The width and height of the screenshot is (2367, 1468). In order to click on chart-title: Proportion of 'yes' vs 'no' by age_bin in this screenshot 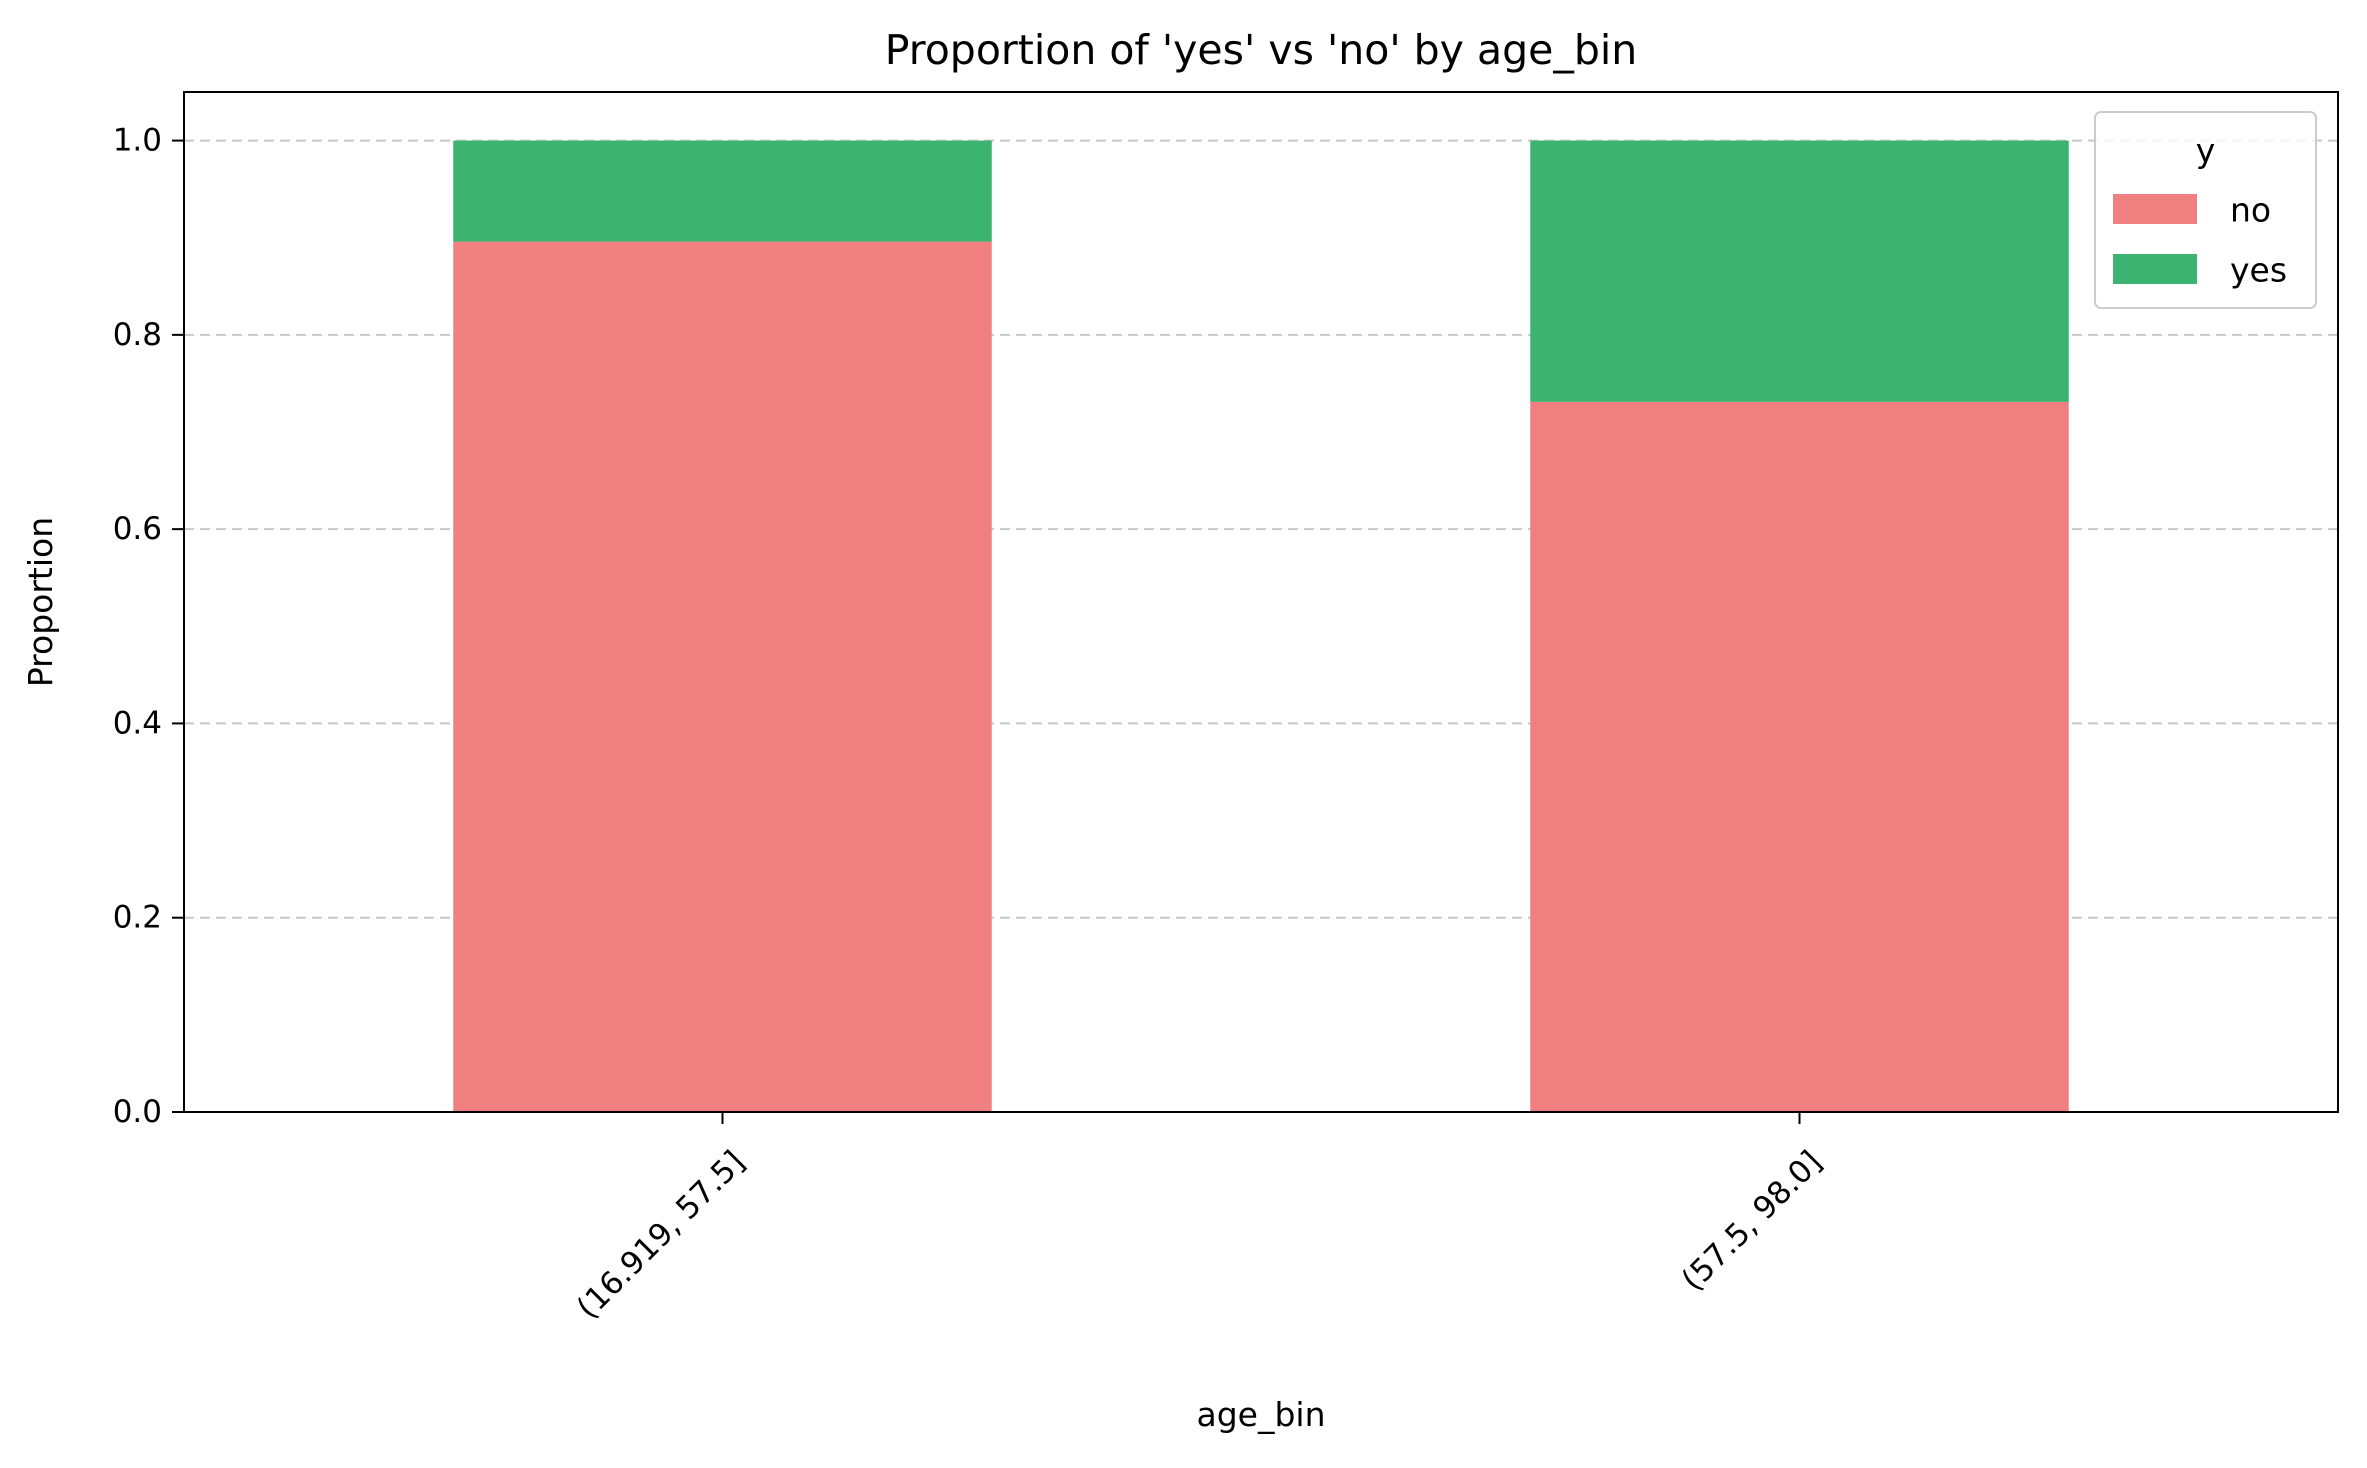, I will do `click(1261, 50)`.